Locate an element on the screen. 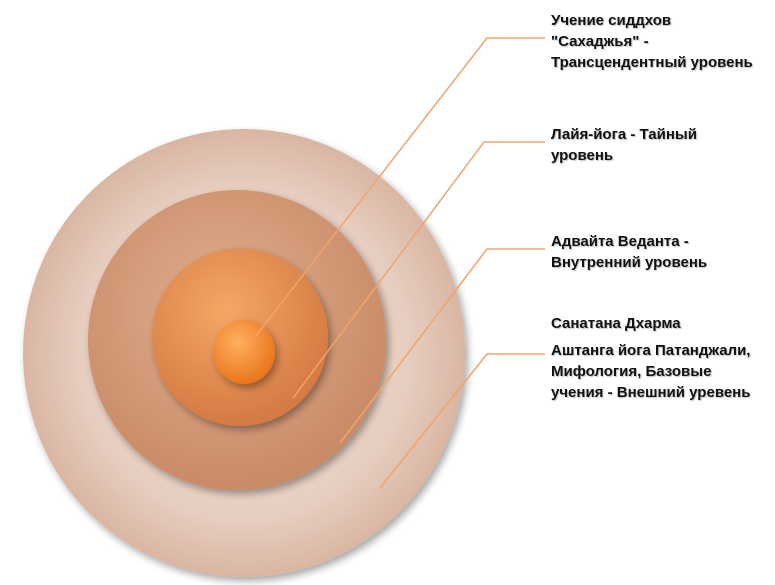 This screenshot has height=585, width=775. label-line: Санатана Дхарма is located at coordinates (616, 323).